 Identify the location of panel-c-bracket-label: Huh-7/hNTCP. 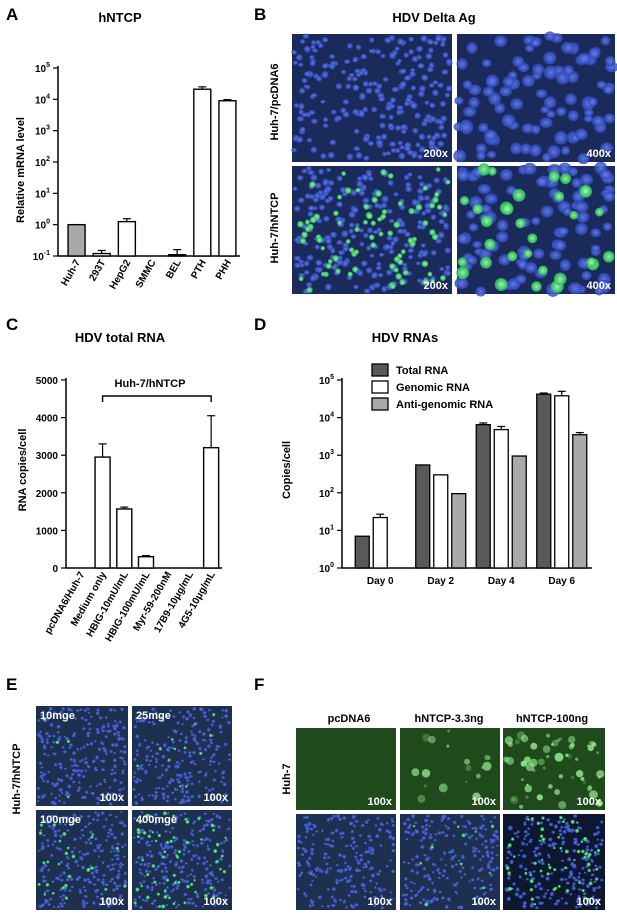
(150, 384).